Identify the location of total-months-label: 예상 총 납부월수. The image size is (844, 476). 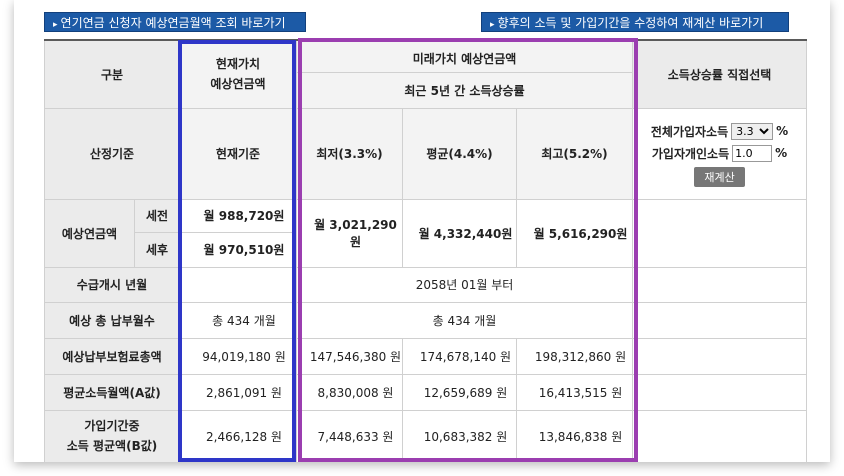
(112, 320).